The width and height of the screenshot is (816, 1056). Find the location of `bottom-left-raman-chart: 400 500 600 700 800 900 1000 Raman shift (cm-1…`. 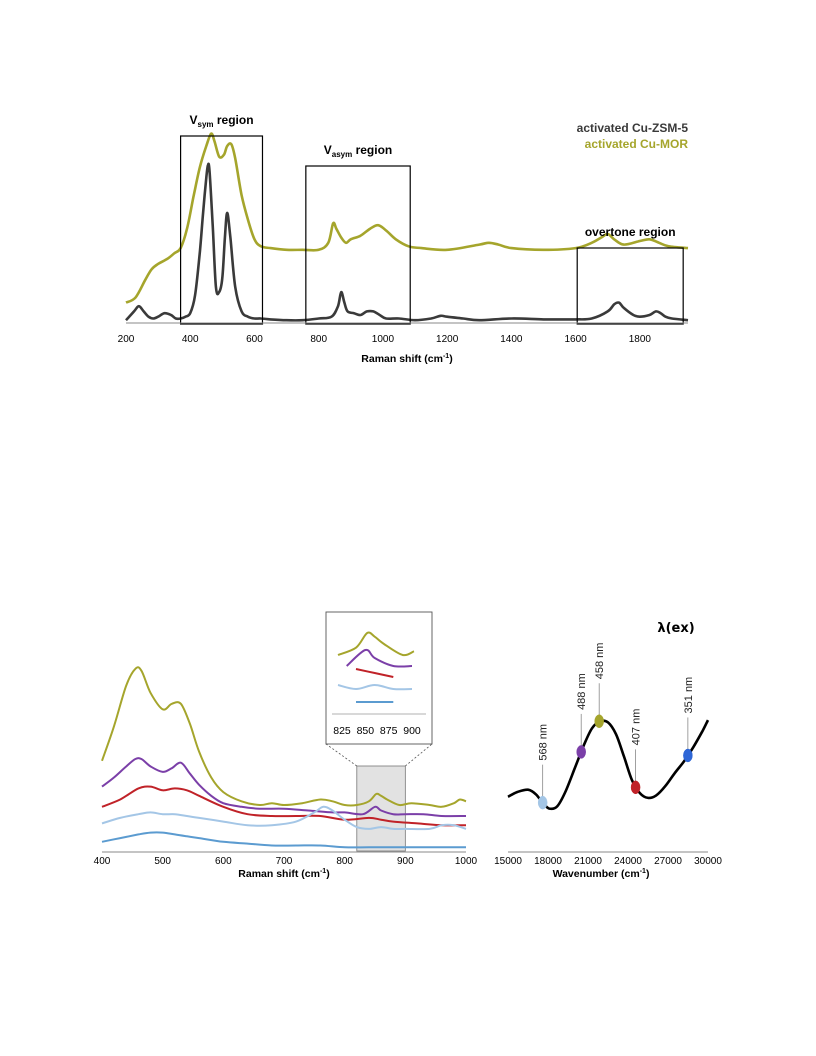

bottom-left-raman-chart: 400 500 600 700 800 900 1000 Raman shift (cm-1… is located at coordinates (286, 745).